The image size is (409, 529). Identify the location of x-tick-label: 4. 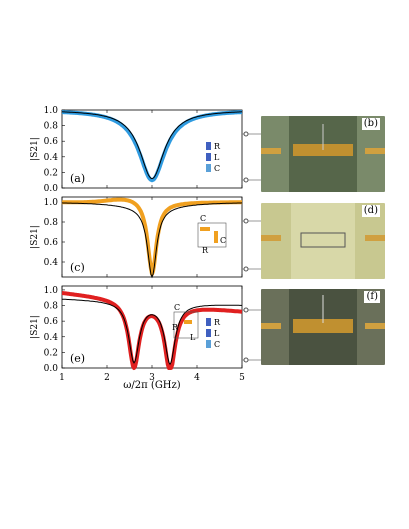
(197, 378).